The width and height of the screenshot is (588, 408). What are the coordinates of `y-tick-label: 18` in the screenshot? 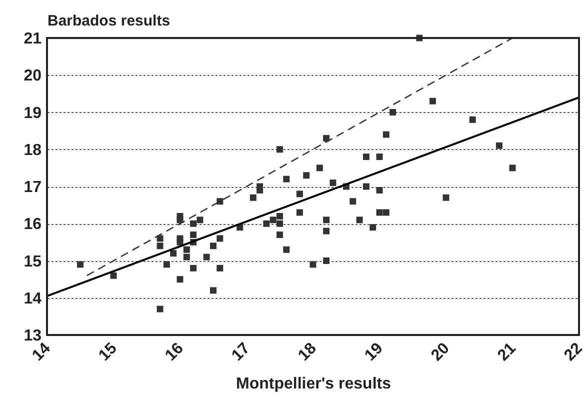 It's located at (33, 150).